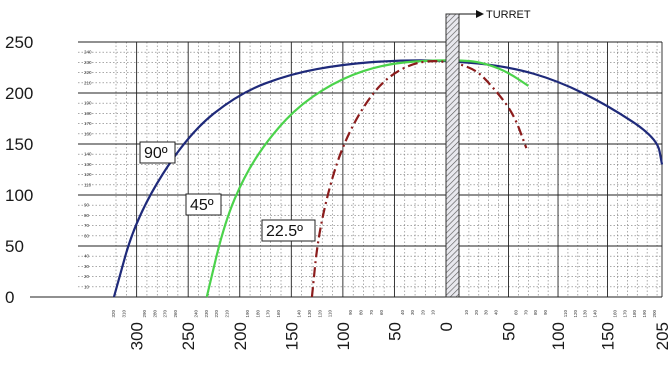 The width and height of the screenshot is (670, 385). What do you see at coordinates (88, 164) in the screenshot?
I see `minor-tick-label-y: 130` at bounding box center [88, 164].